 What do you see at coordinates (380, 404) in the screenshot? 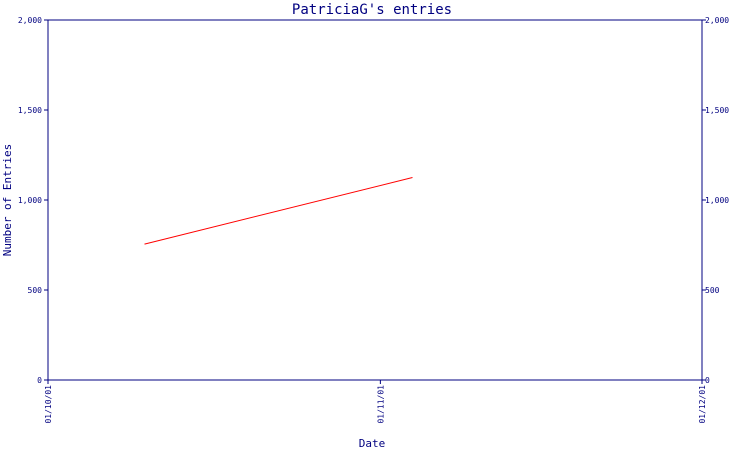
I see `x-tick-label: 01/11/01` at bounding box center [380, 404].